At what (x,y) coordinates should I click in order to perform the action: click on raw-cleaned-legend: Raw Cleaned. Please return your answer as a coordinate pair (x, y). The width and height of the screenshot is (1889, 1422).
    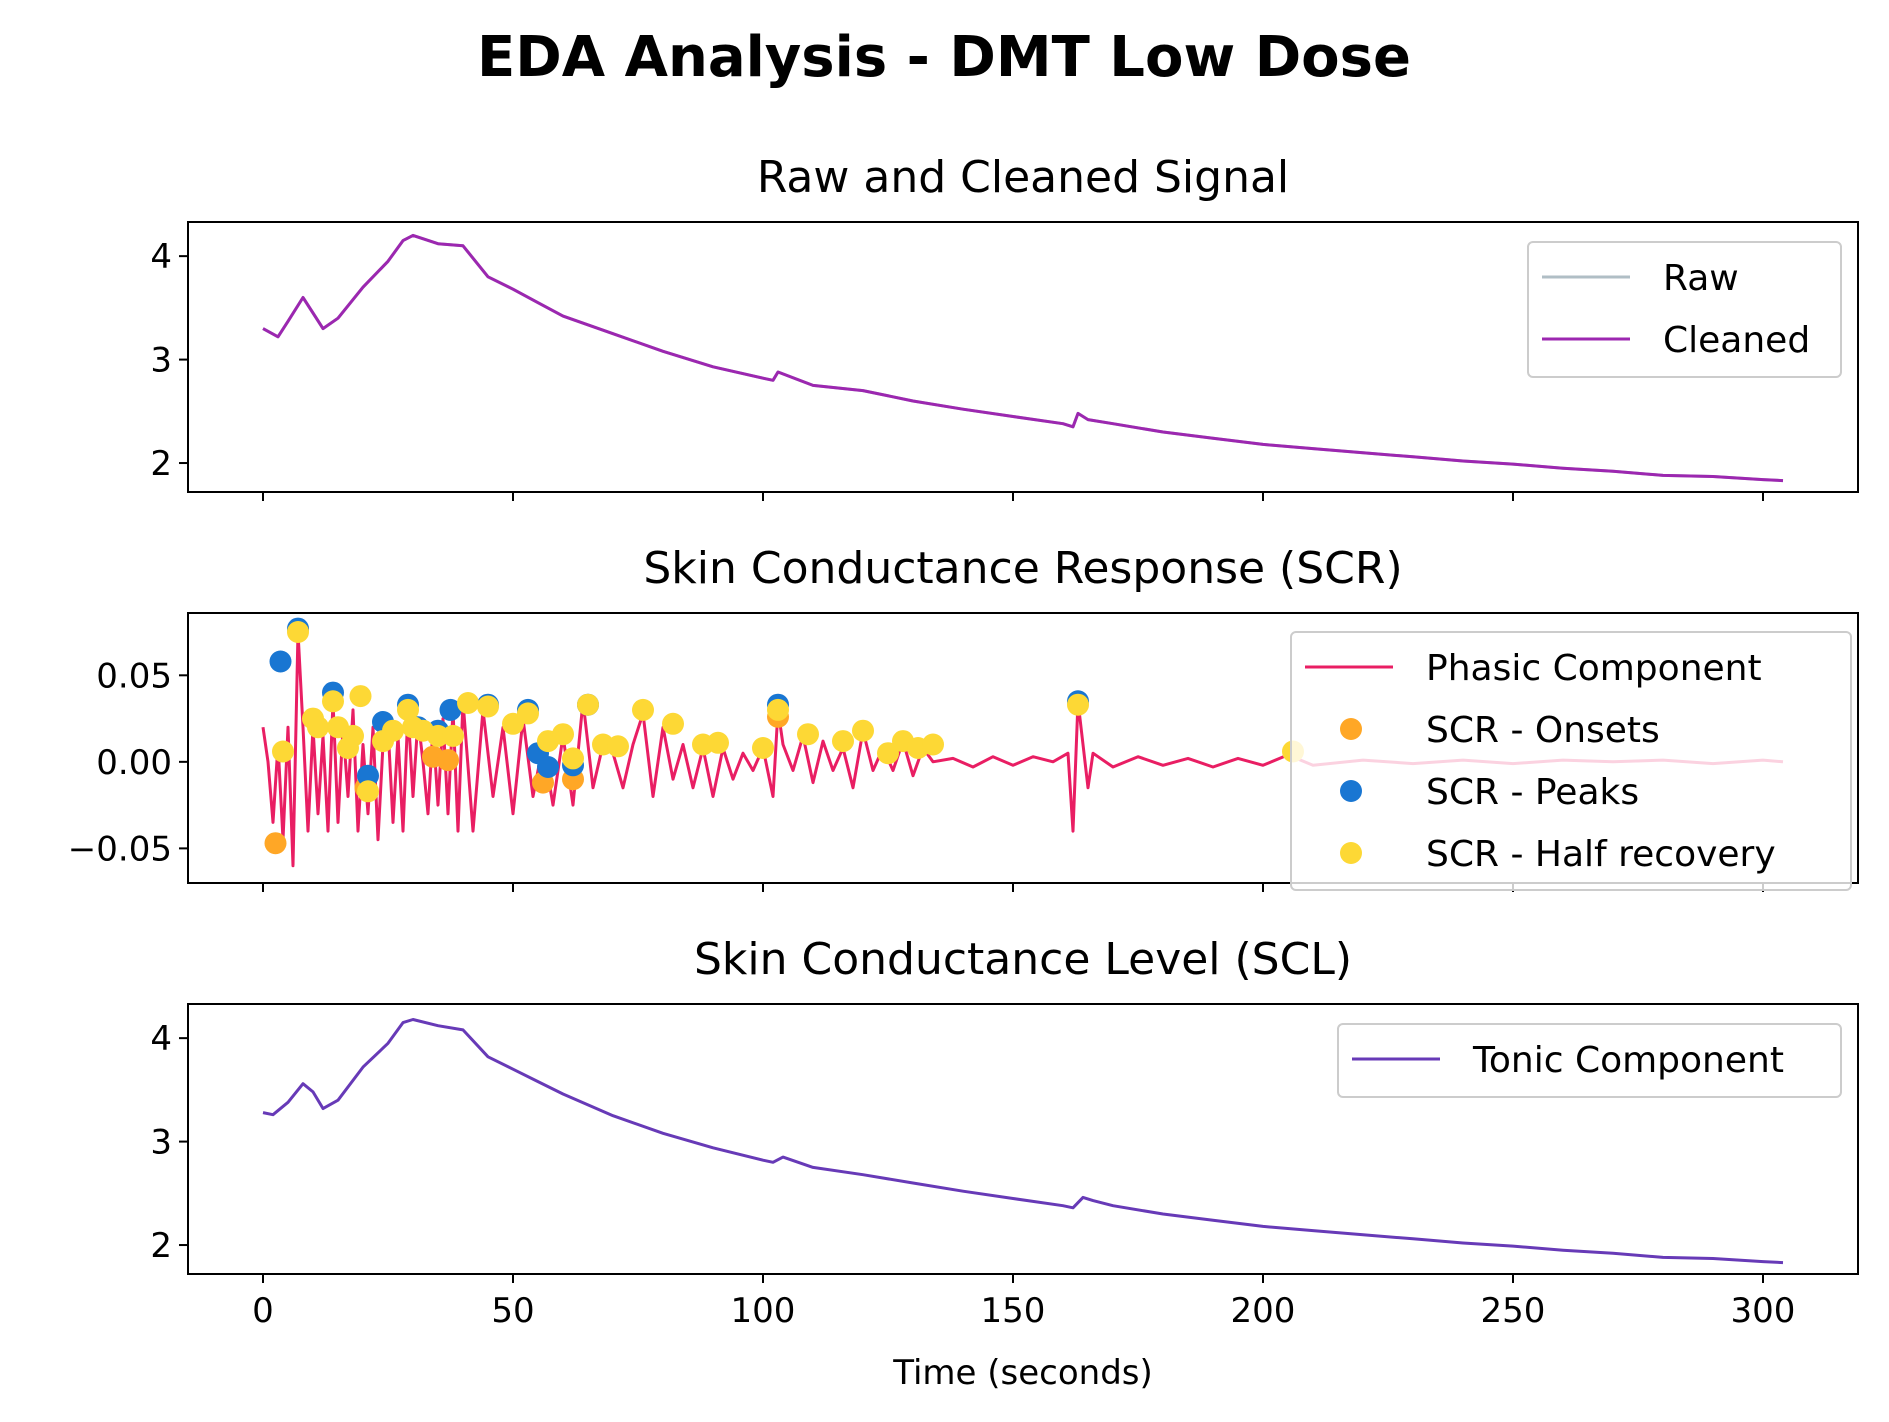
    Looking at the image, I should click on (1684, 309).